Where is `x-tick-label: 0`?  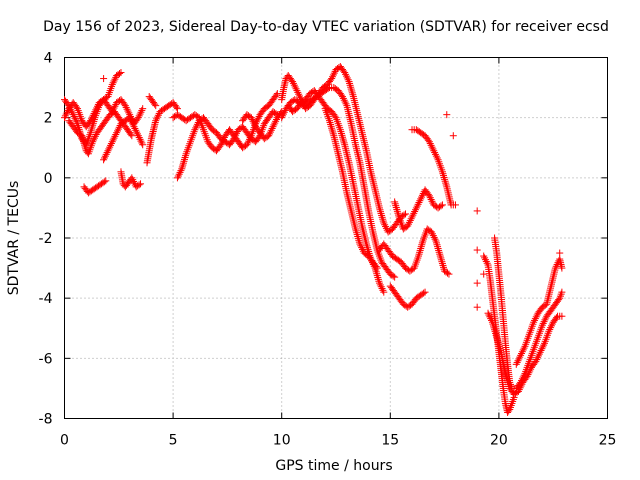
x-tick-label: 0 is located at coordinates (64, 441).